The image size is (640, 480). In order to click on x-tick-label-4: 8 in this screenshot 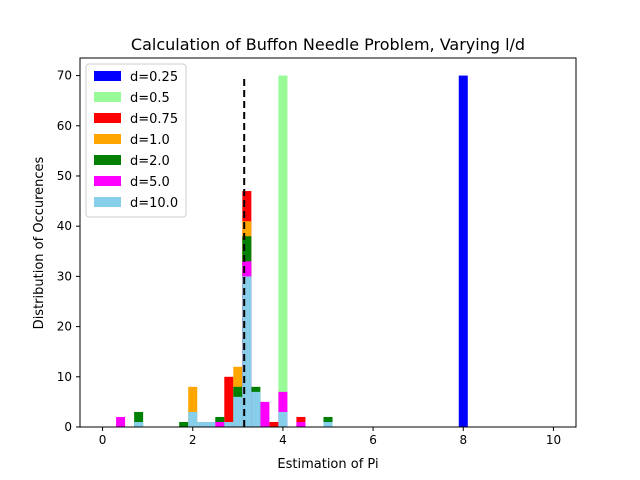, I will do `click(463, 440)`.